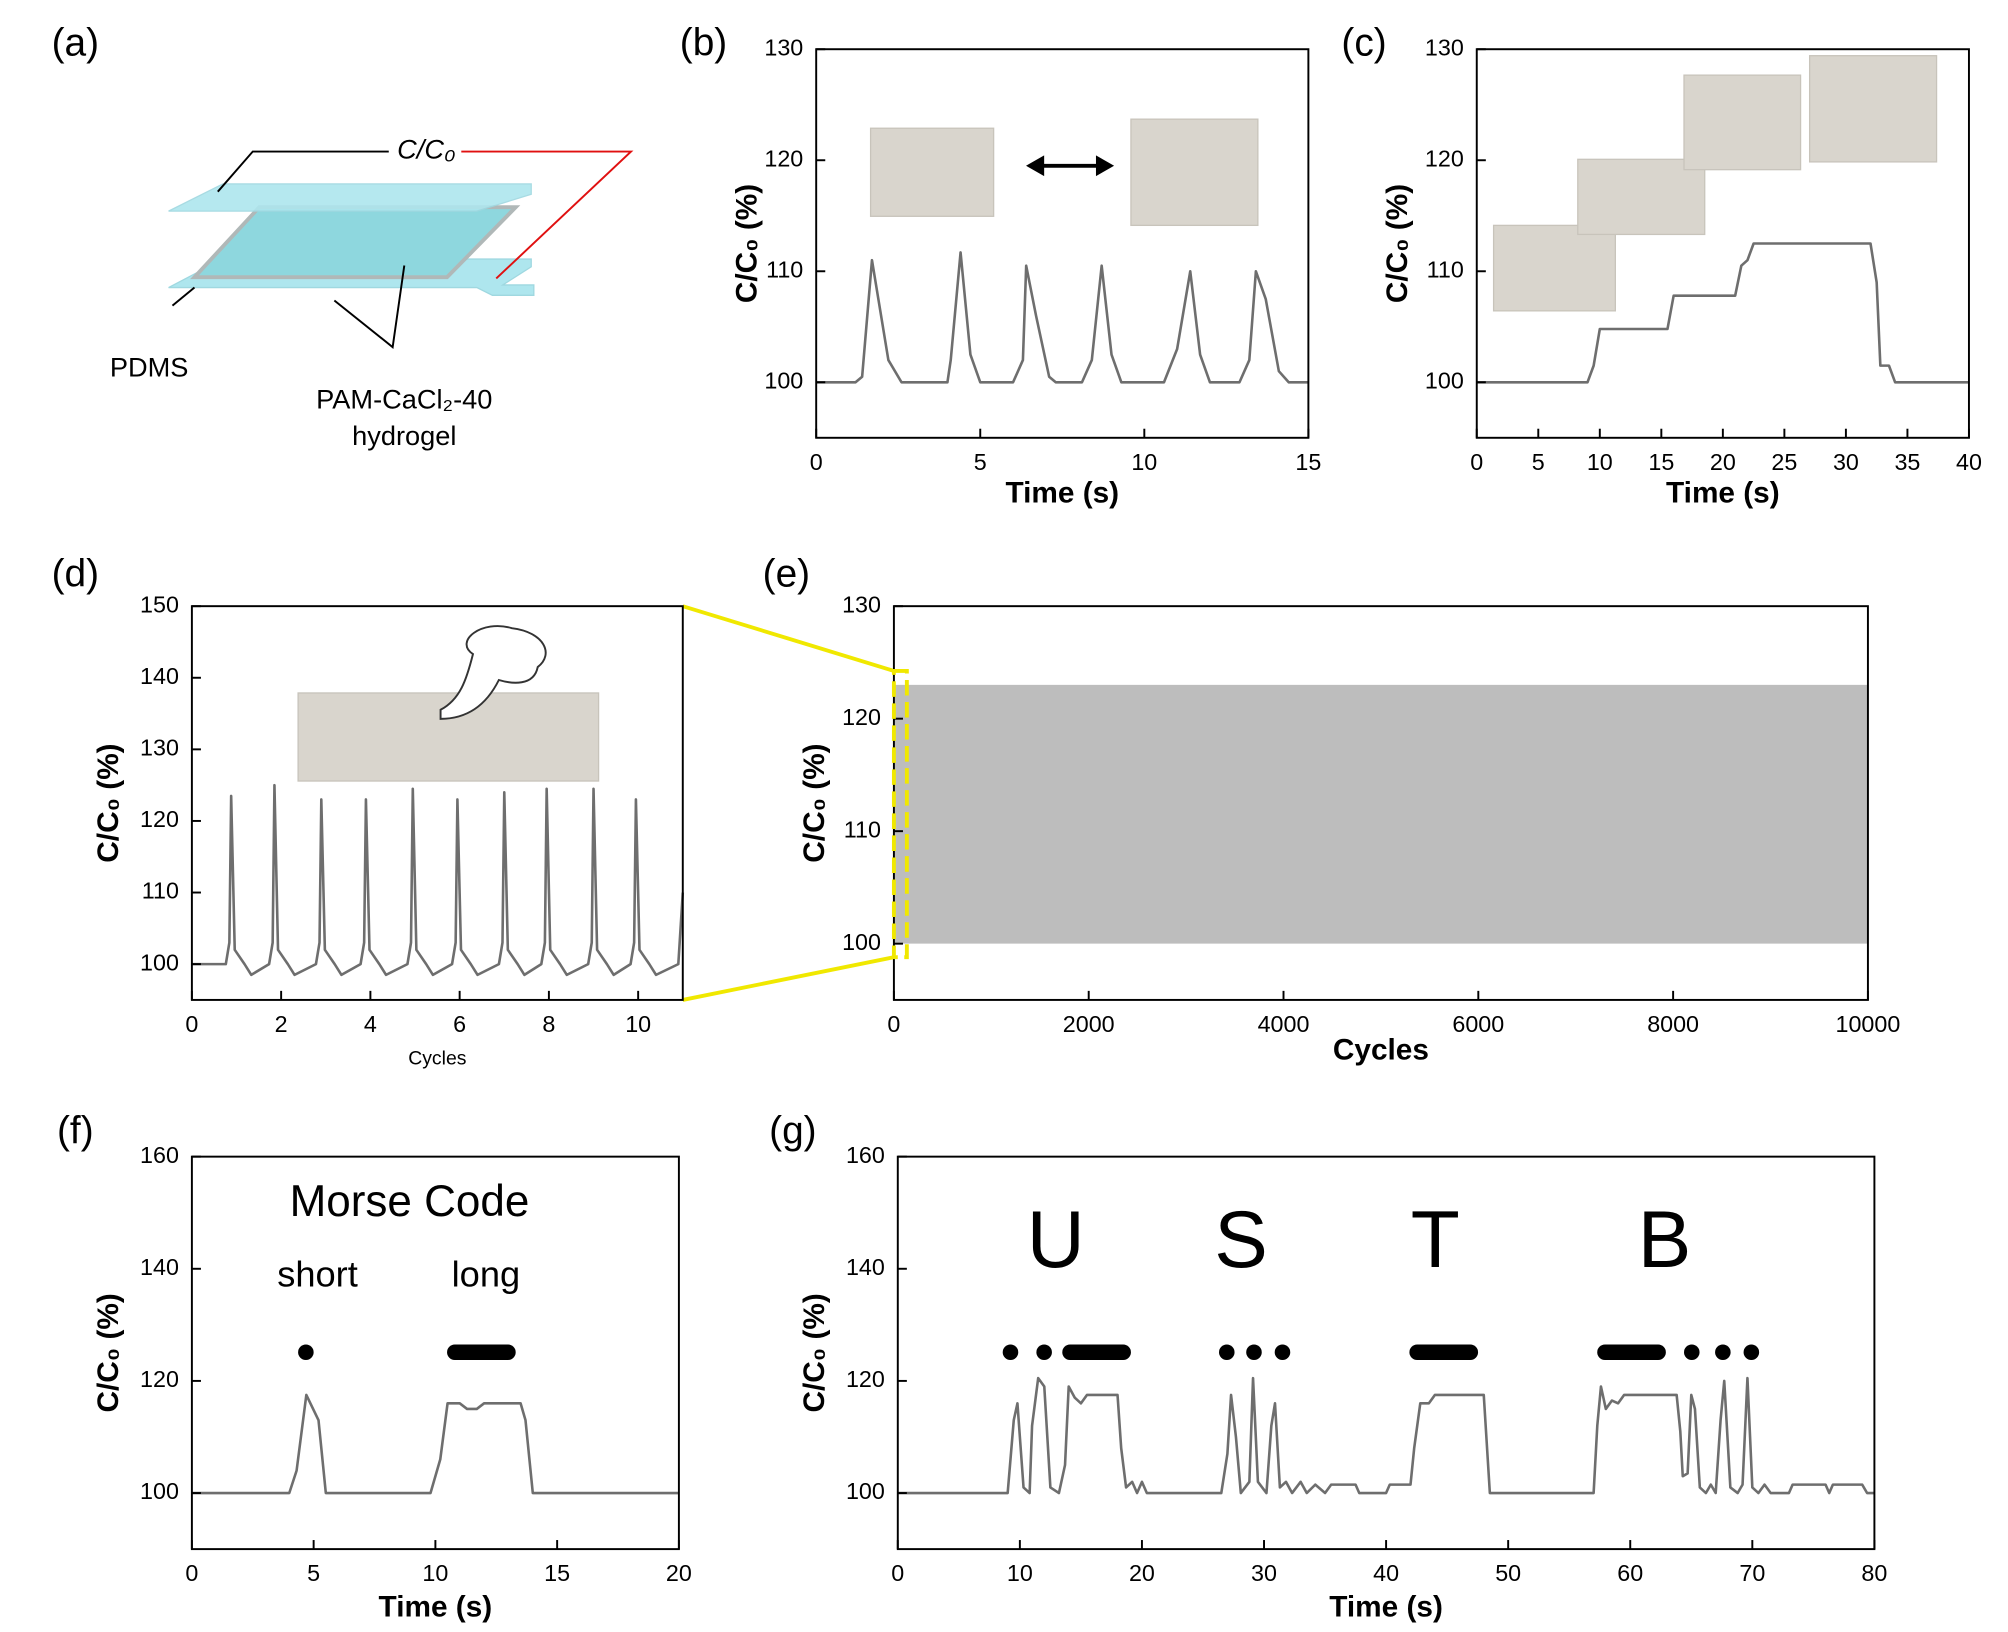 This screenshot has width=2008, height=1632. Describe the element at coordinates (1673, 1024) in the screenshot. I see `x-tick-label: 8000` at that location.